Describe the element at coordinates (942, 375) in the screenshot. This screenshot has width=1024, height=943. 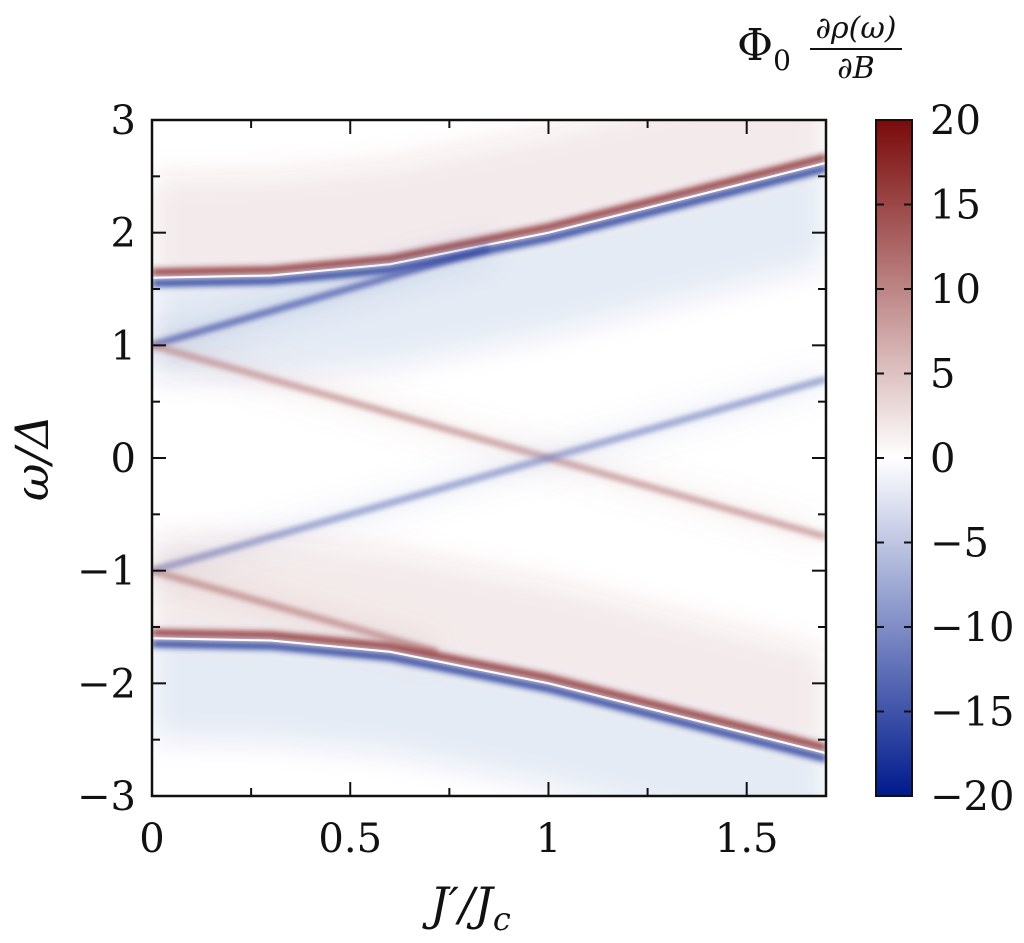
I see `colorbar-tick-label: 5` at that location.